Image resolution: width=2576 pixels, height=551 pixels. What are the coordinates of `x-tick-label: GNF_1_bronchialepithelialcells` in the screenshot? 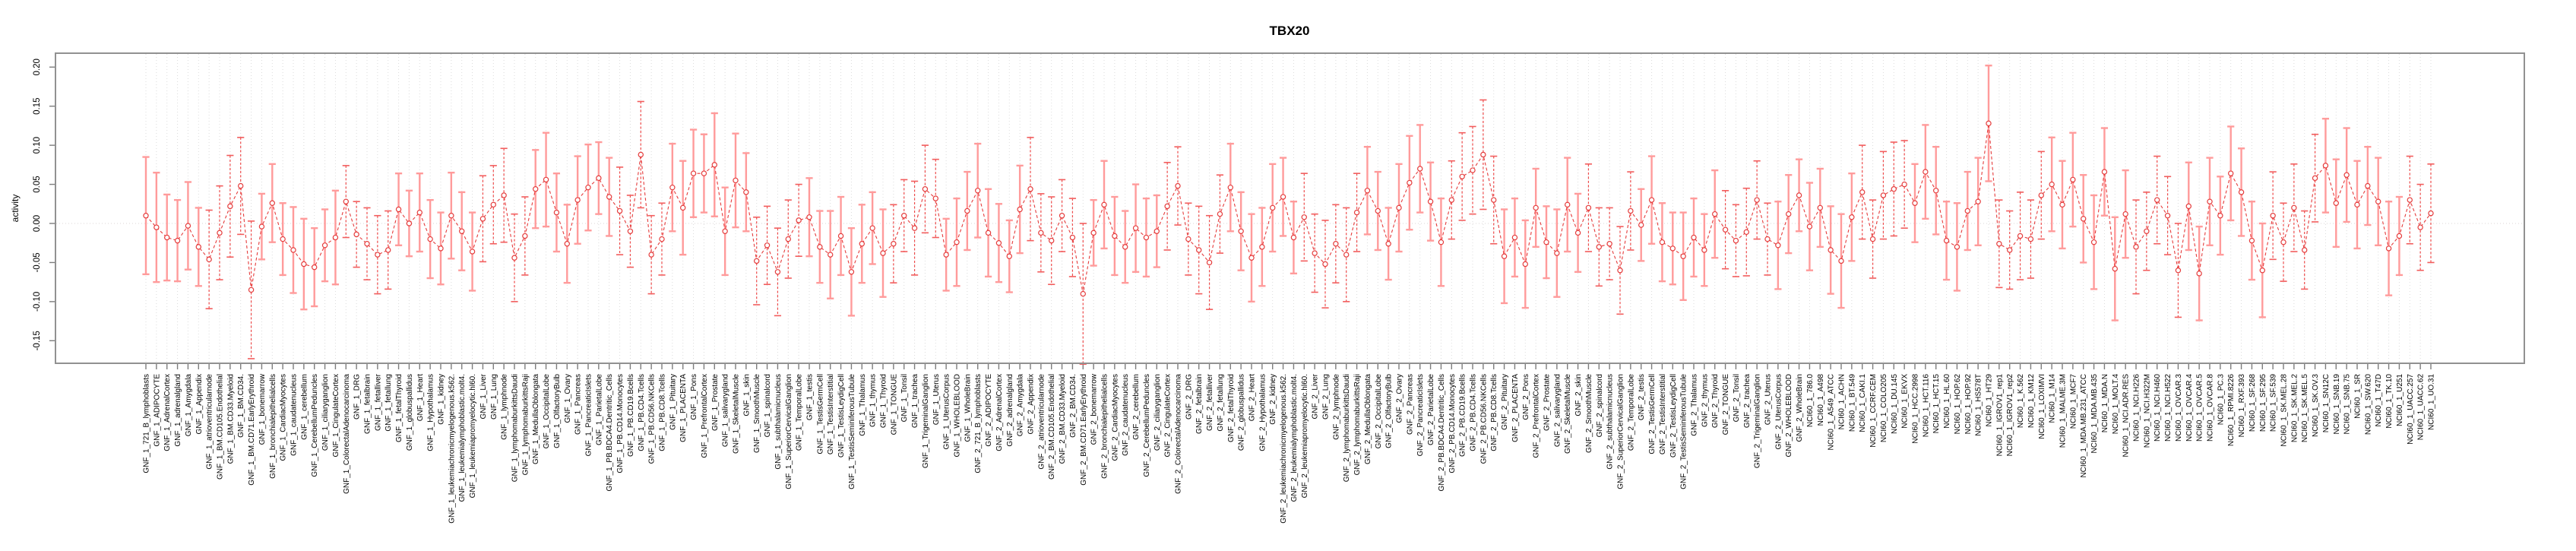 It's located at (273, 427).